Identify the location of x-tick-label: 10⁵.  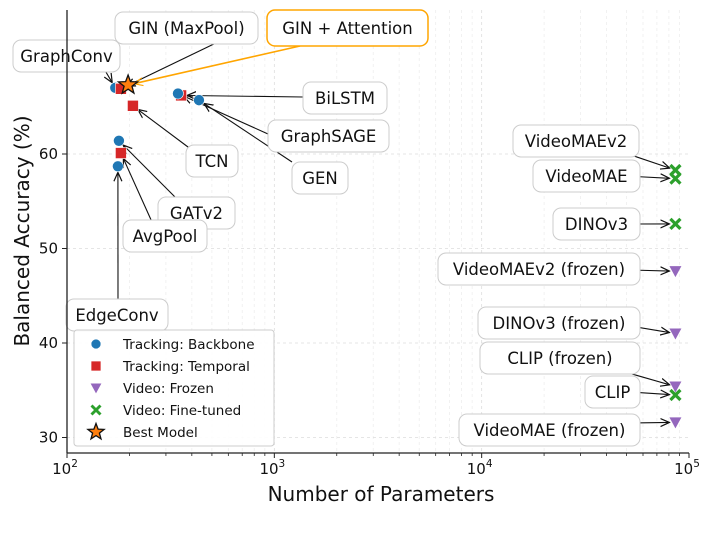
(687, 468).